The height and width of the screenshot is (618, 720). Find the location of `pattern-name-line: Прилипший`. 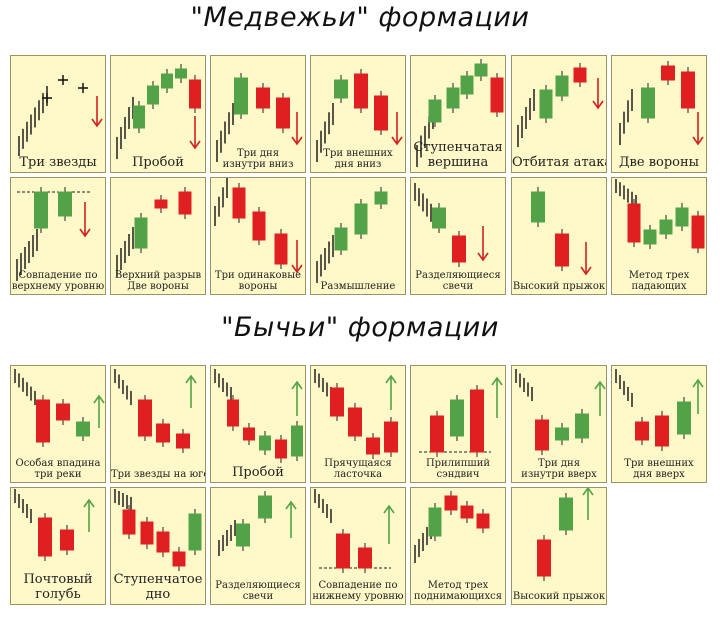

pattern-name-line: Прилипший is located at coordinates (458, 463).